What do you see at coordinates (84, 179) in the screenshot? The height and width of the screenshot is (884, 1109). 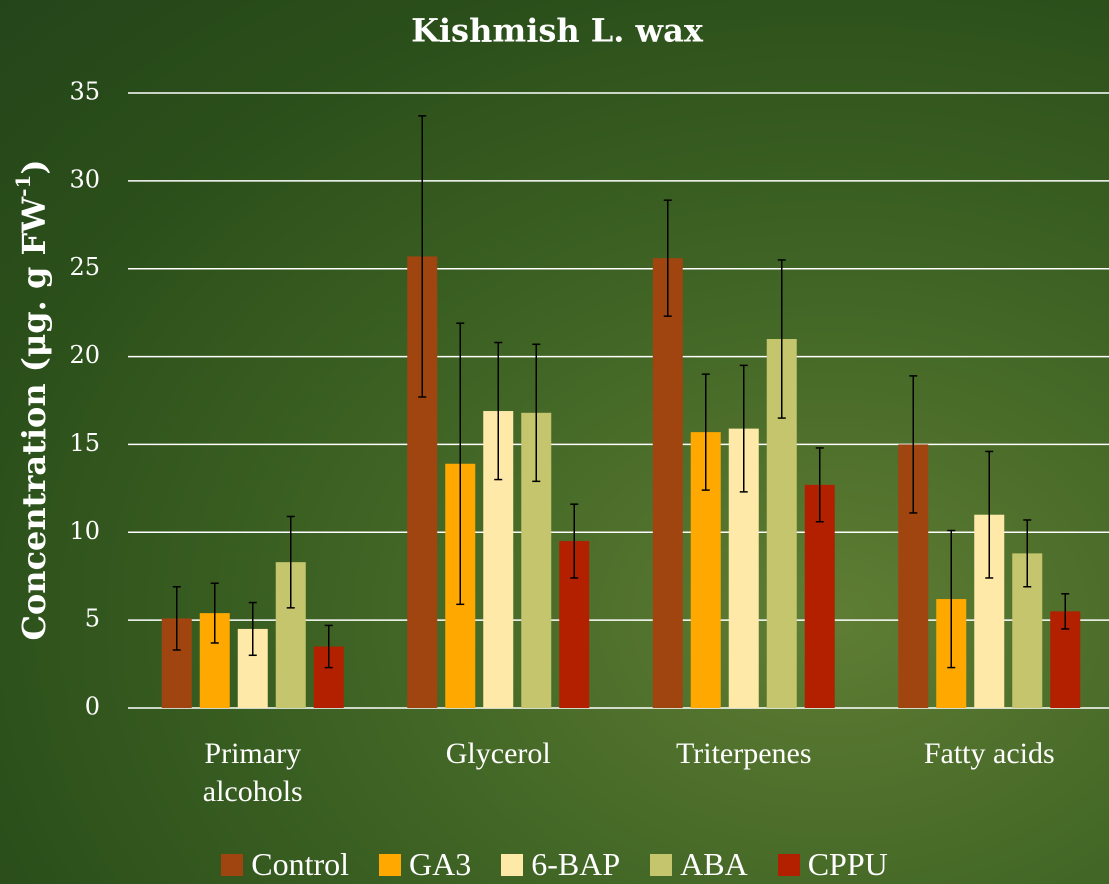 I see `y-tick-label: 30` at bounding box center [84, 179].